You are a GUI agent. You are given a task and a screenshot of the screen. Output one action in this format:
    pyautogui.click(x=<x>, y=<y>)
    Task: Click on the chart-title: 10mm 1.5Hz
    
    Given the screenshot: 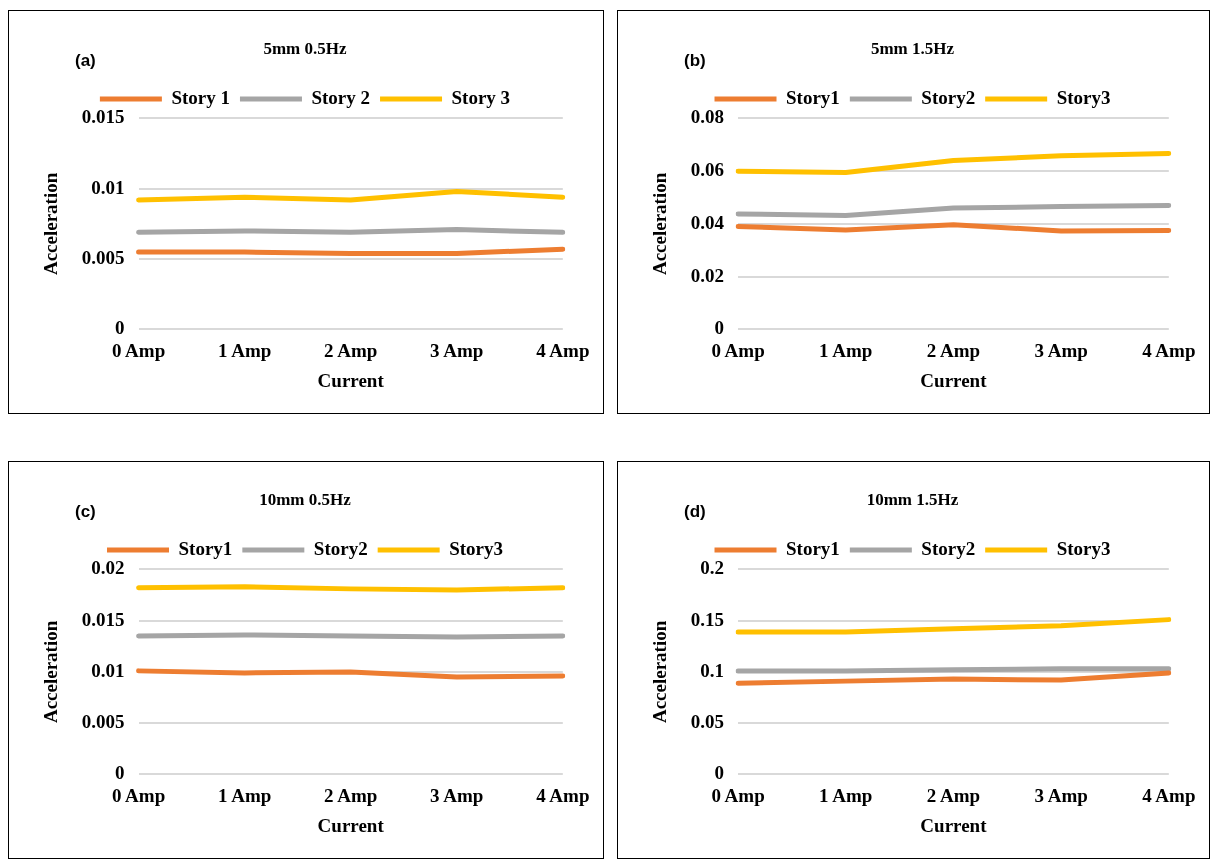 What is the action you would take?
    pyautogui.click(x=912, y=499)
    